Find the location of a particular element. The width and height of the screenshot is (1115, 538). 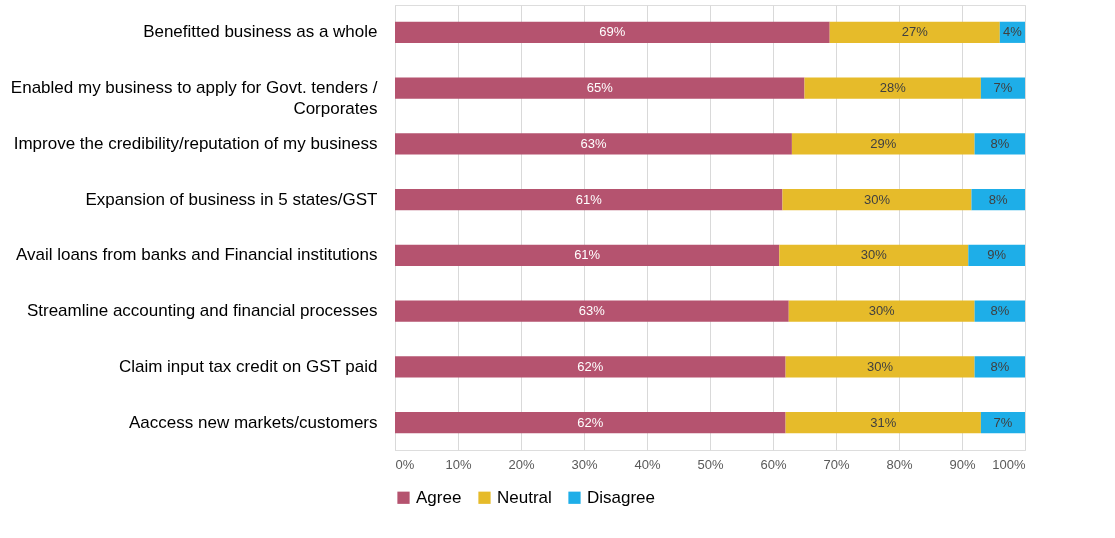

y-tick-label: Enabled my business to apply for Govt. tenders / Corporates is located at coordinates (194, 98).